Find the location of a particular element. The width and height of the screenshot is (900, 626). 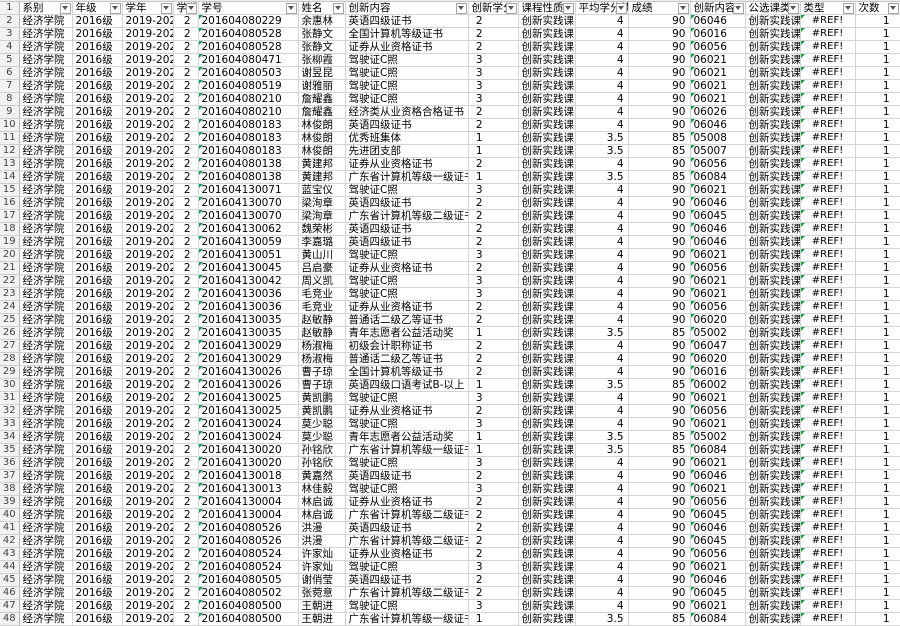

cell-innovation-content: 普通话二级乙等证书 is located at coordinates (407, 320).